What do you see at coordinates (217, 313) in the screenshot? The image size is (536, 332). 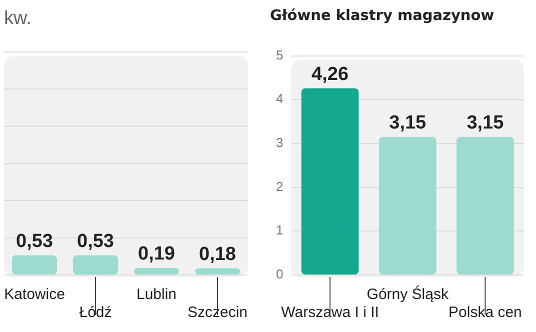 I see `x-tick-label: Szczecin` at bounding box center [217, 313].